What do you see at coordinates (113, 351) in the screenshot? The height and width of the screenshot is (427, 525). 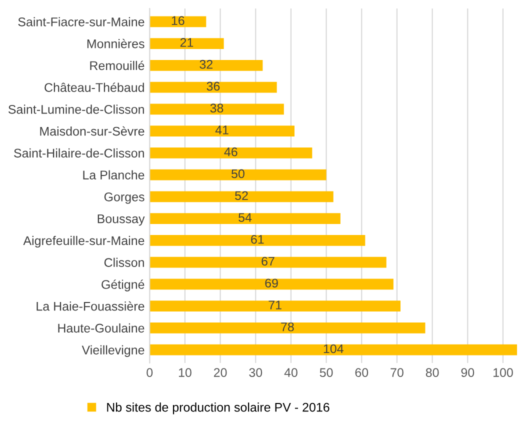 I see `y-tick-label: Vieillevigne` at bounding box center [113, 351].